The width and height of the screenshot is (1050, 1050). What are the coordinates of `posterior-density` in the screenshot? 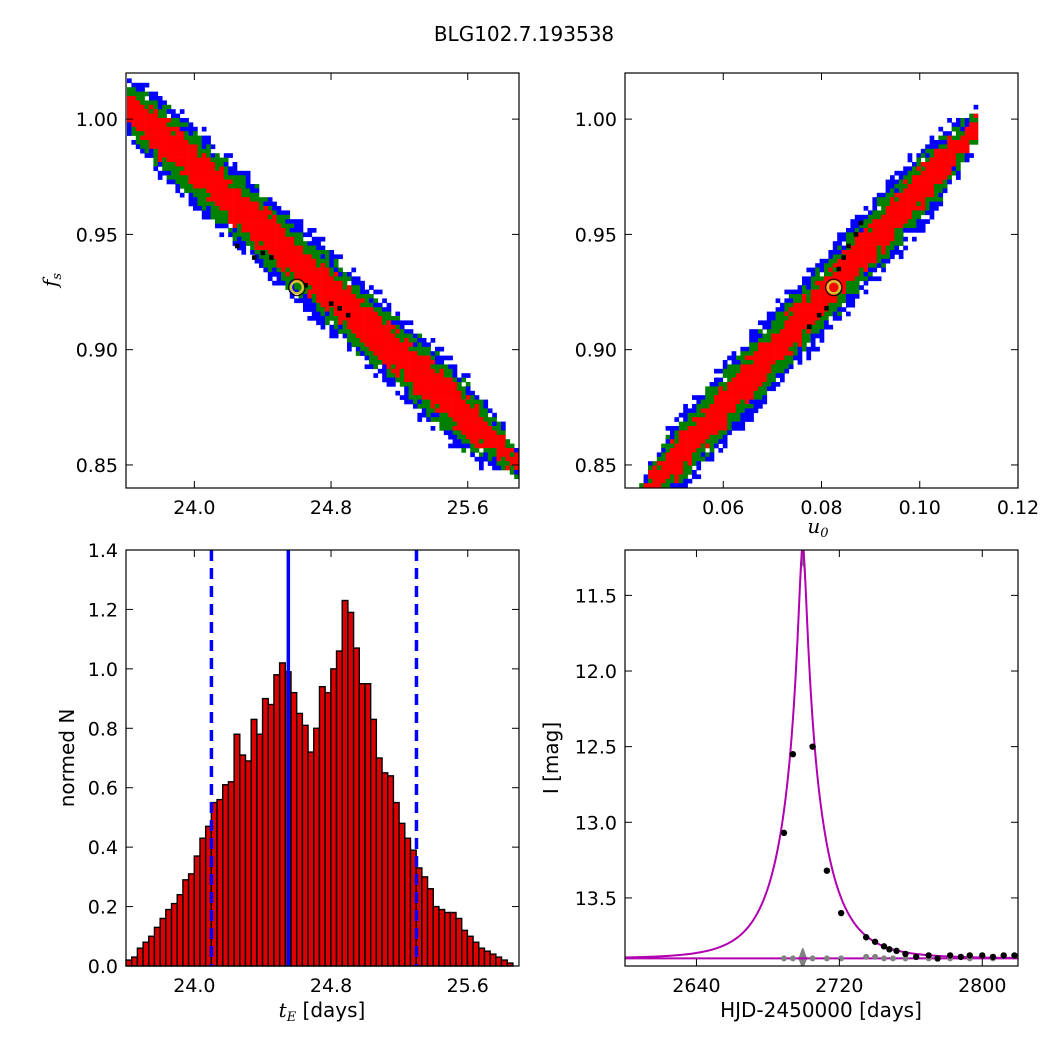 It's located at (323, 279).